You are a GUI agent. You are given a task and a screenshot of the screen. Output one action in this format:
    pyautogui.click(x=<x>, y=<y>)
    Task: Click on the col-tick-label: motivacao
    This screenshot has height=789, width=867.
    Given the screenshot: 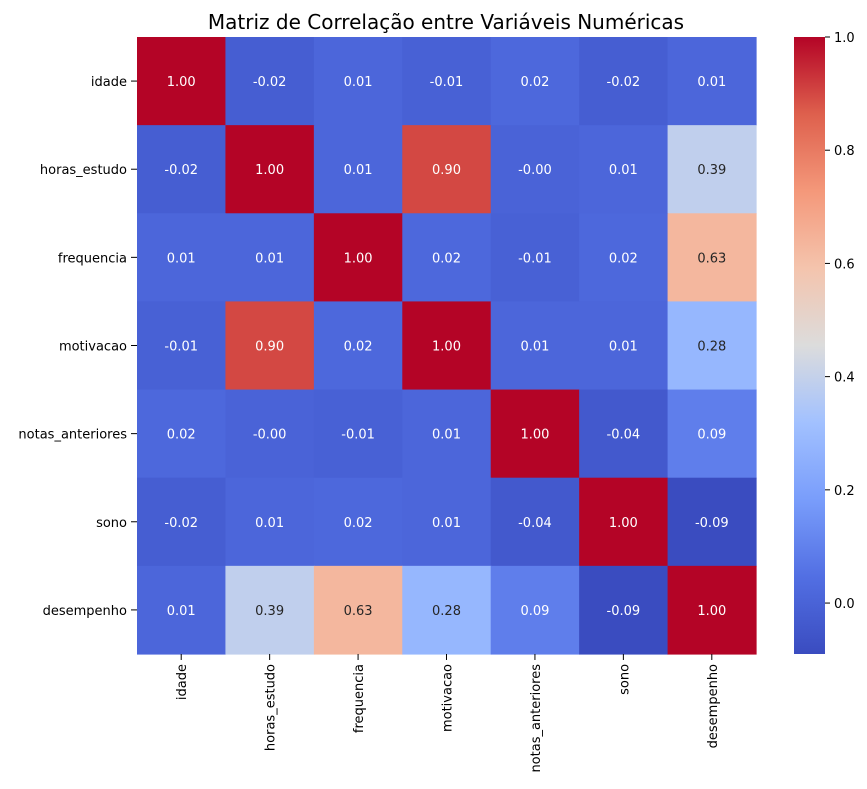 What is the action you would take?
    pyautogui.click(x=448, y=698)
    